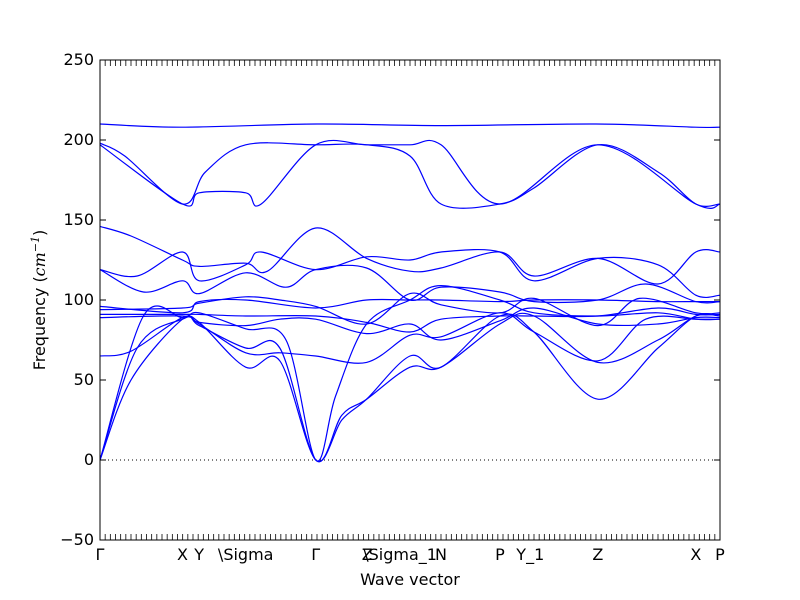 This screenshot has width=800, height=600. I want to click on y-tick-label: 50, so click(84, 379).